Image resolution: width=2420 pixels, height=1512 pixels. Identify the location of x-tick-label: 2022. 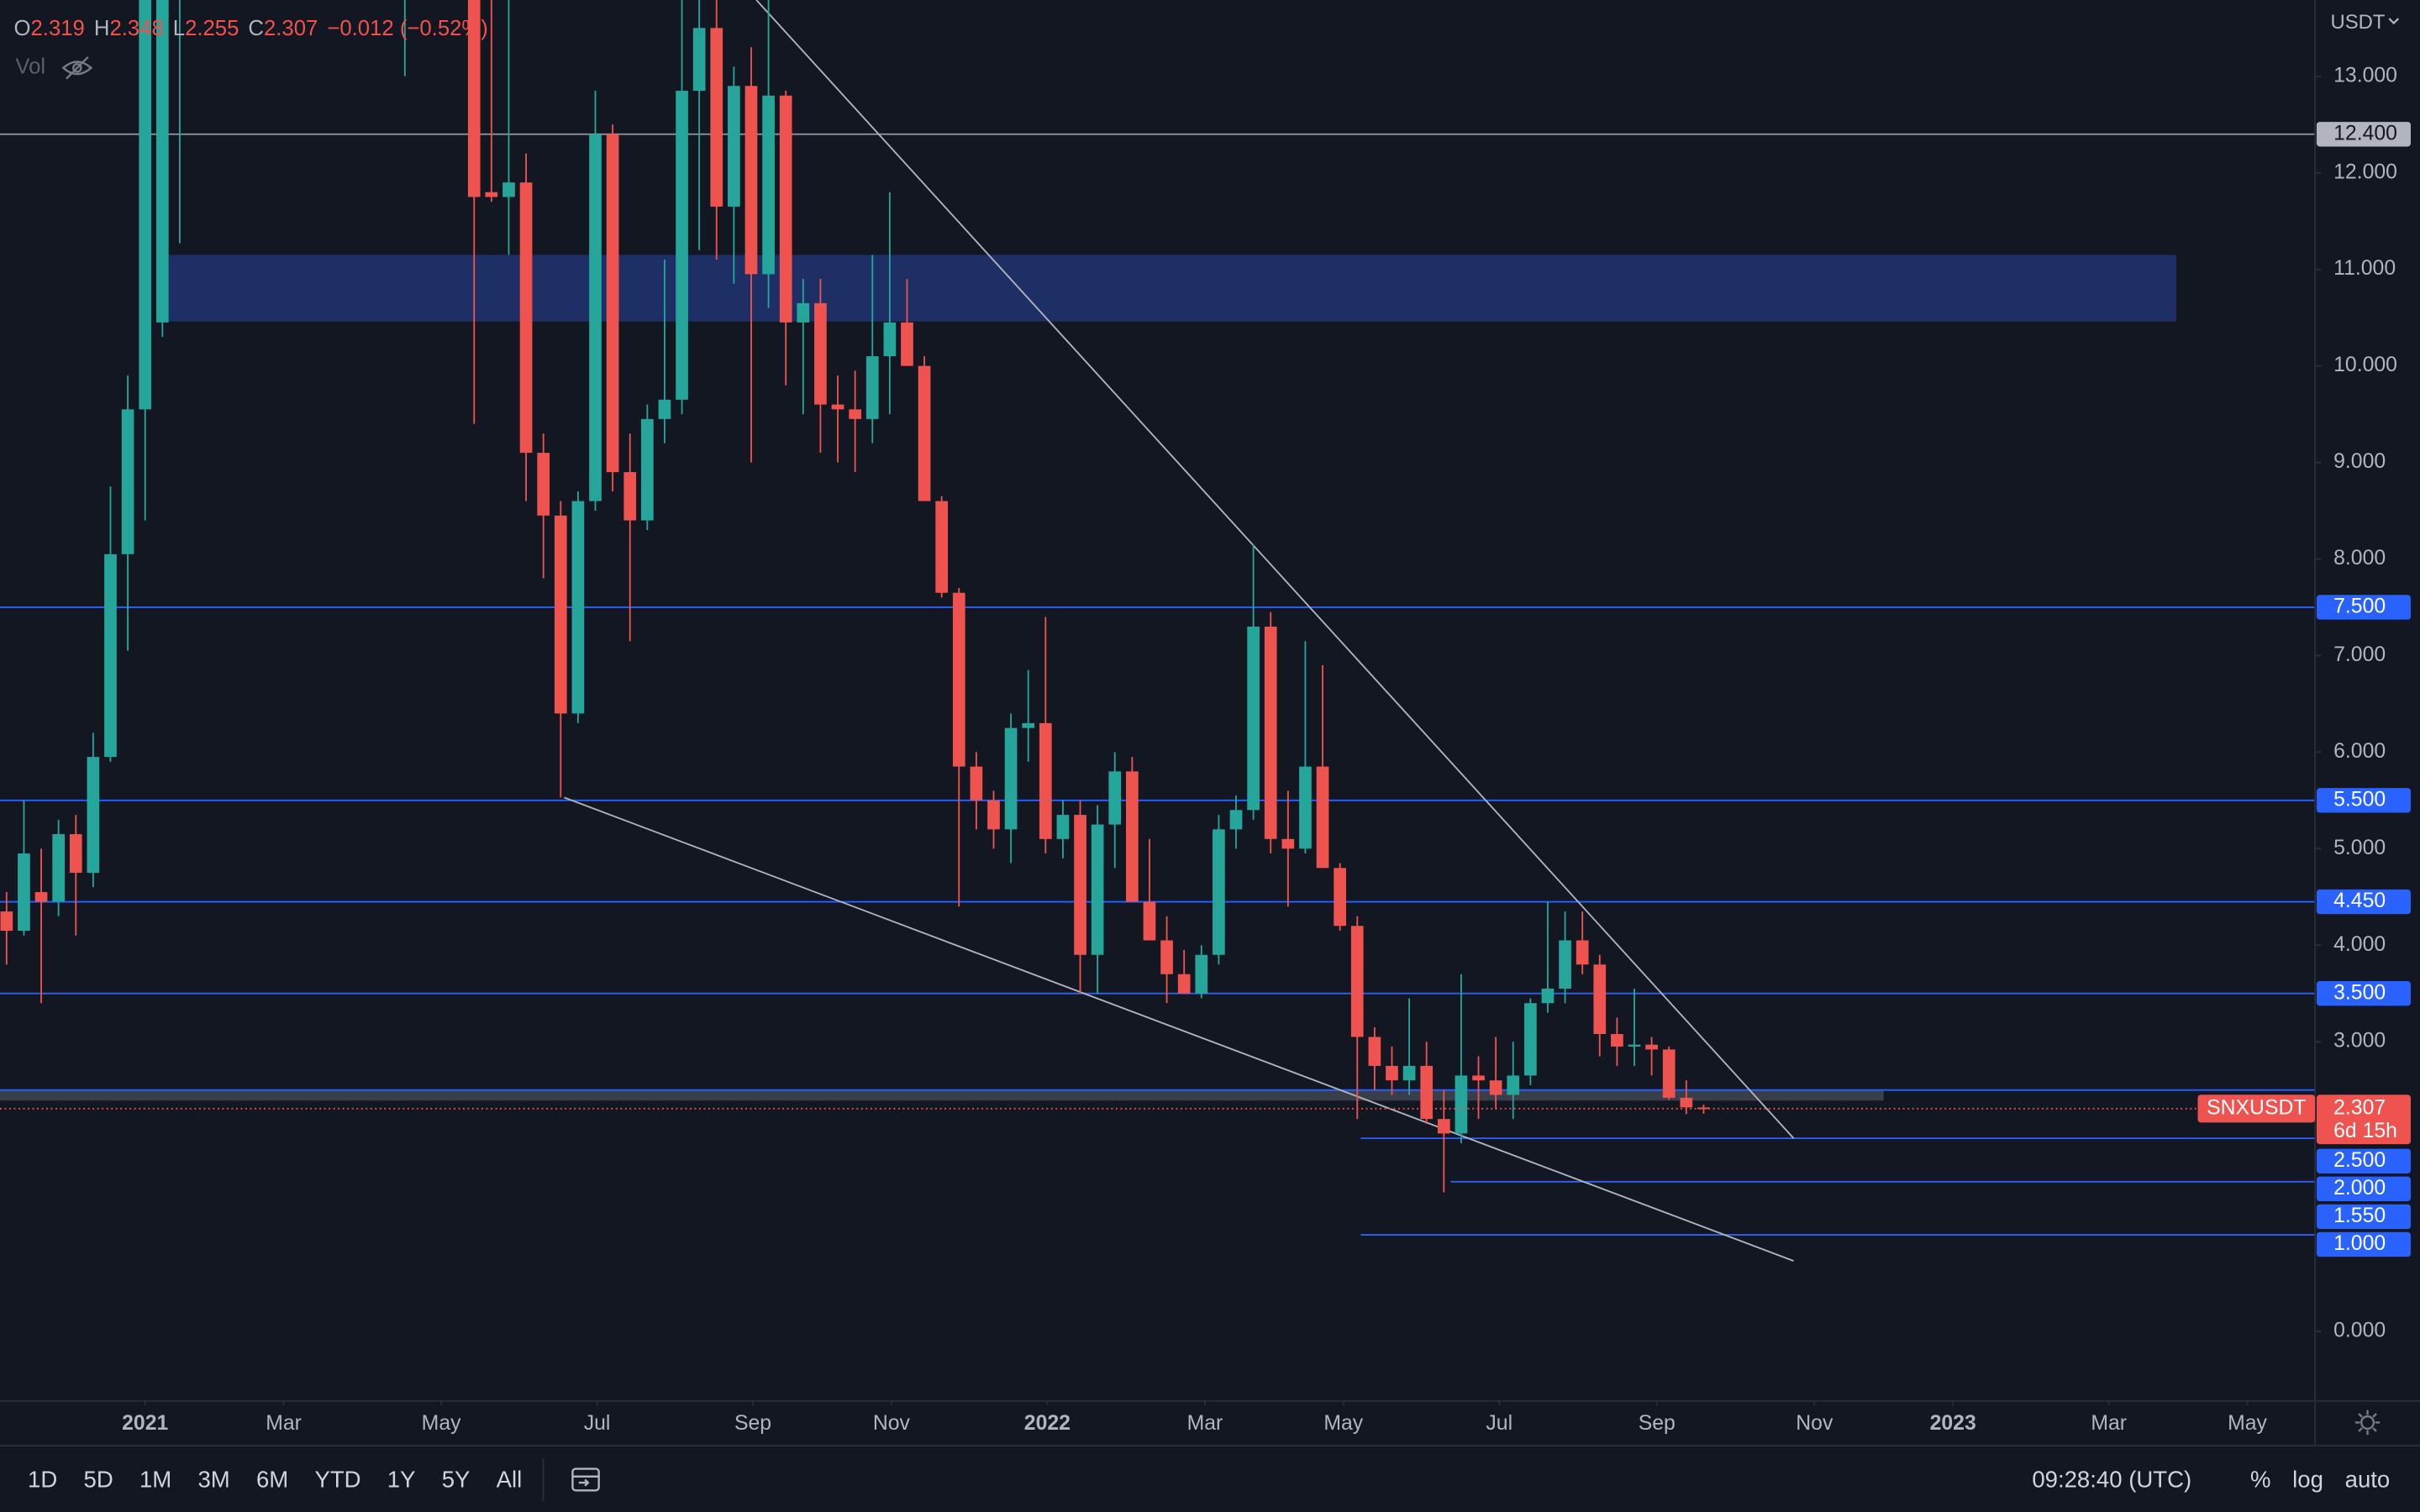
(1047, 1423).